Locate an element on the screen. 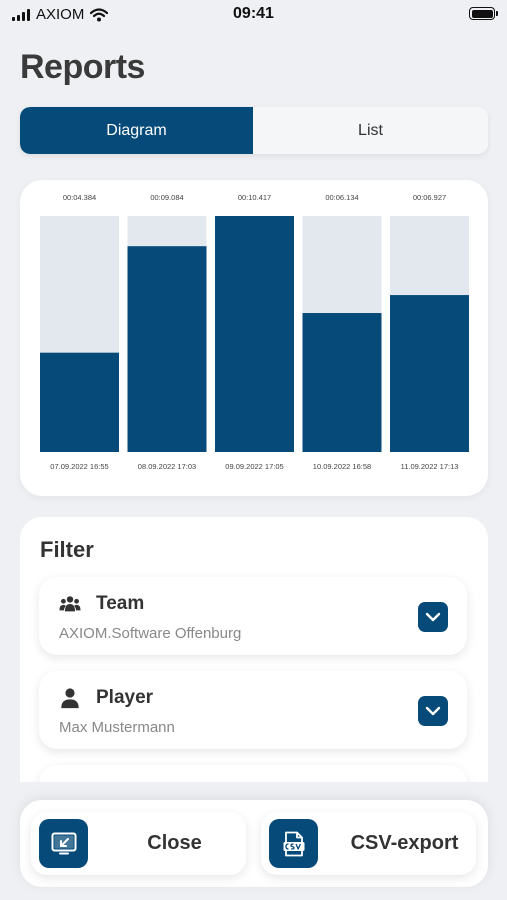  filter-team-value: AXIOM.Software Offenburg is located at coordinates (150, 633).